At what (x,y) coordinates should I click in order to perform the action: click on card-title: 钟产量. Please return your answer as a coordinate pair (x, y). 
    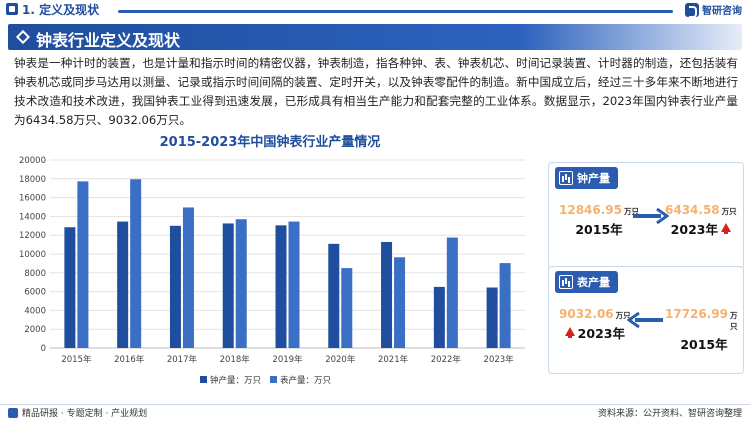
    Looking at the image, I should click on (593, 178).